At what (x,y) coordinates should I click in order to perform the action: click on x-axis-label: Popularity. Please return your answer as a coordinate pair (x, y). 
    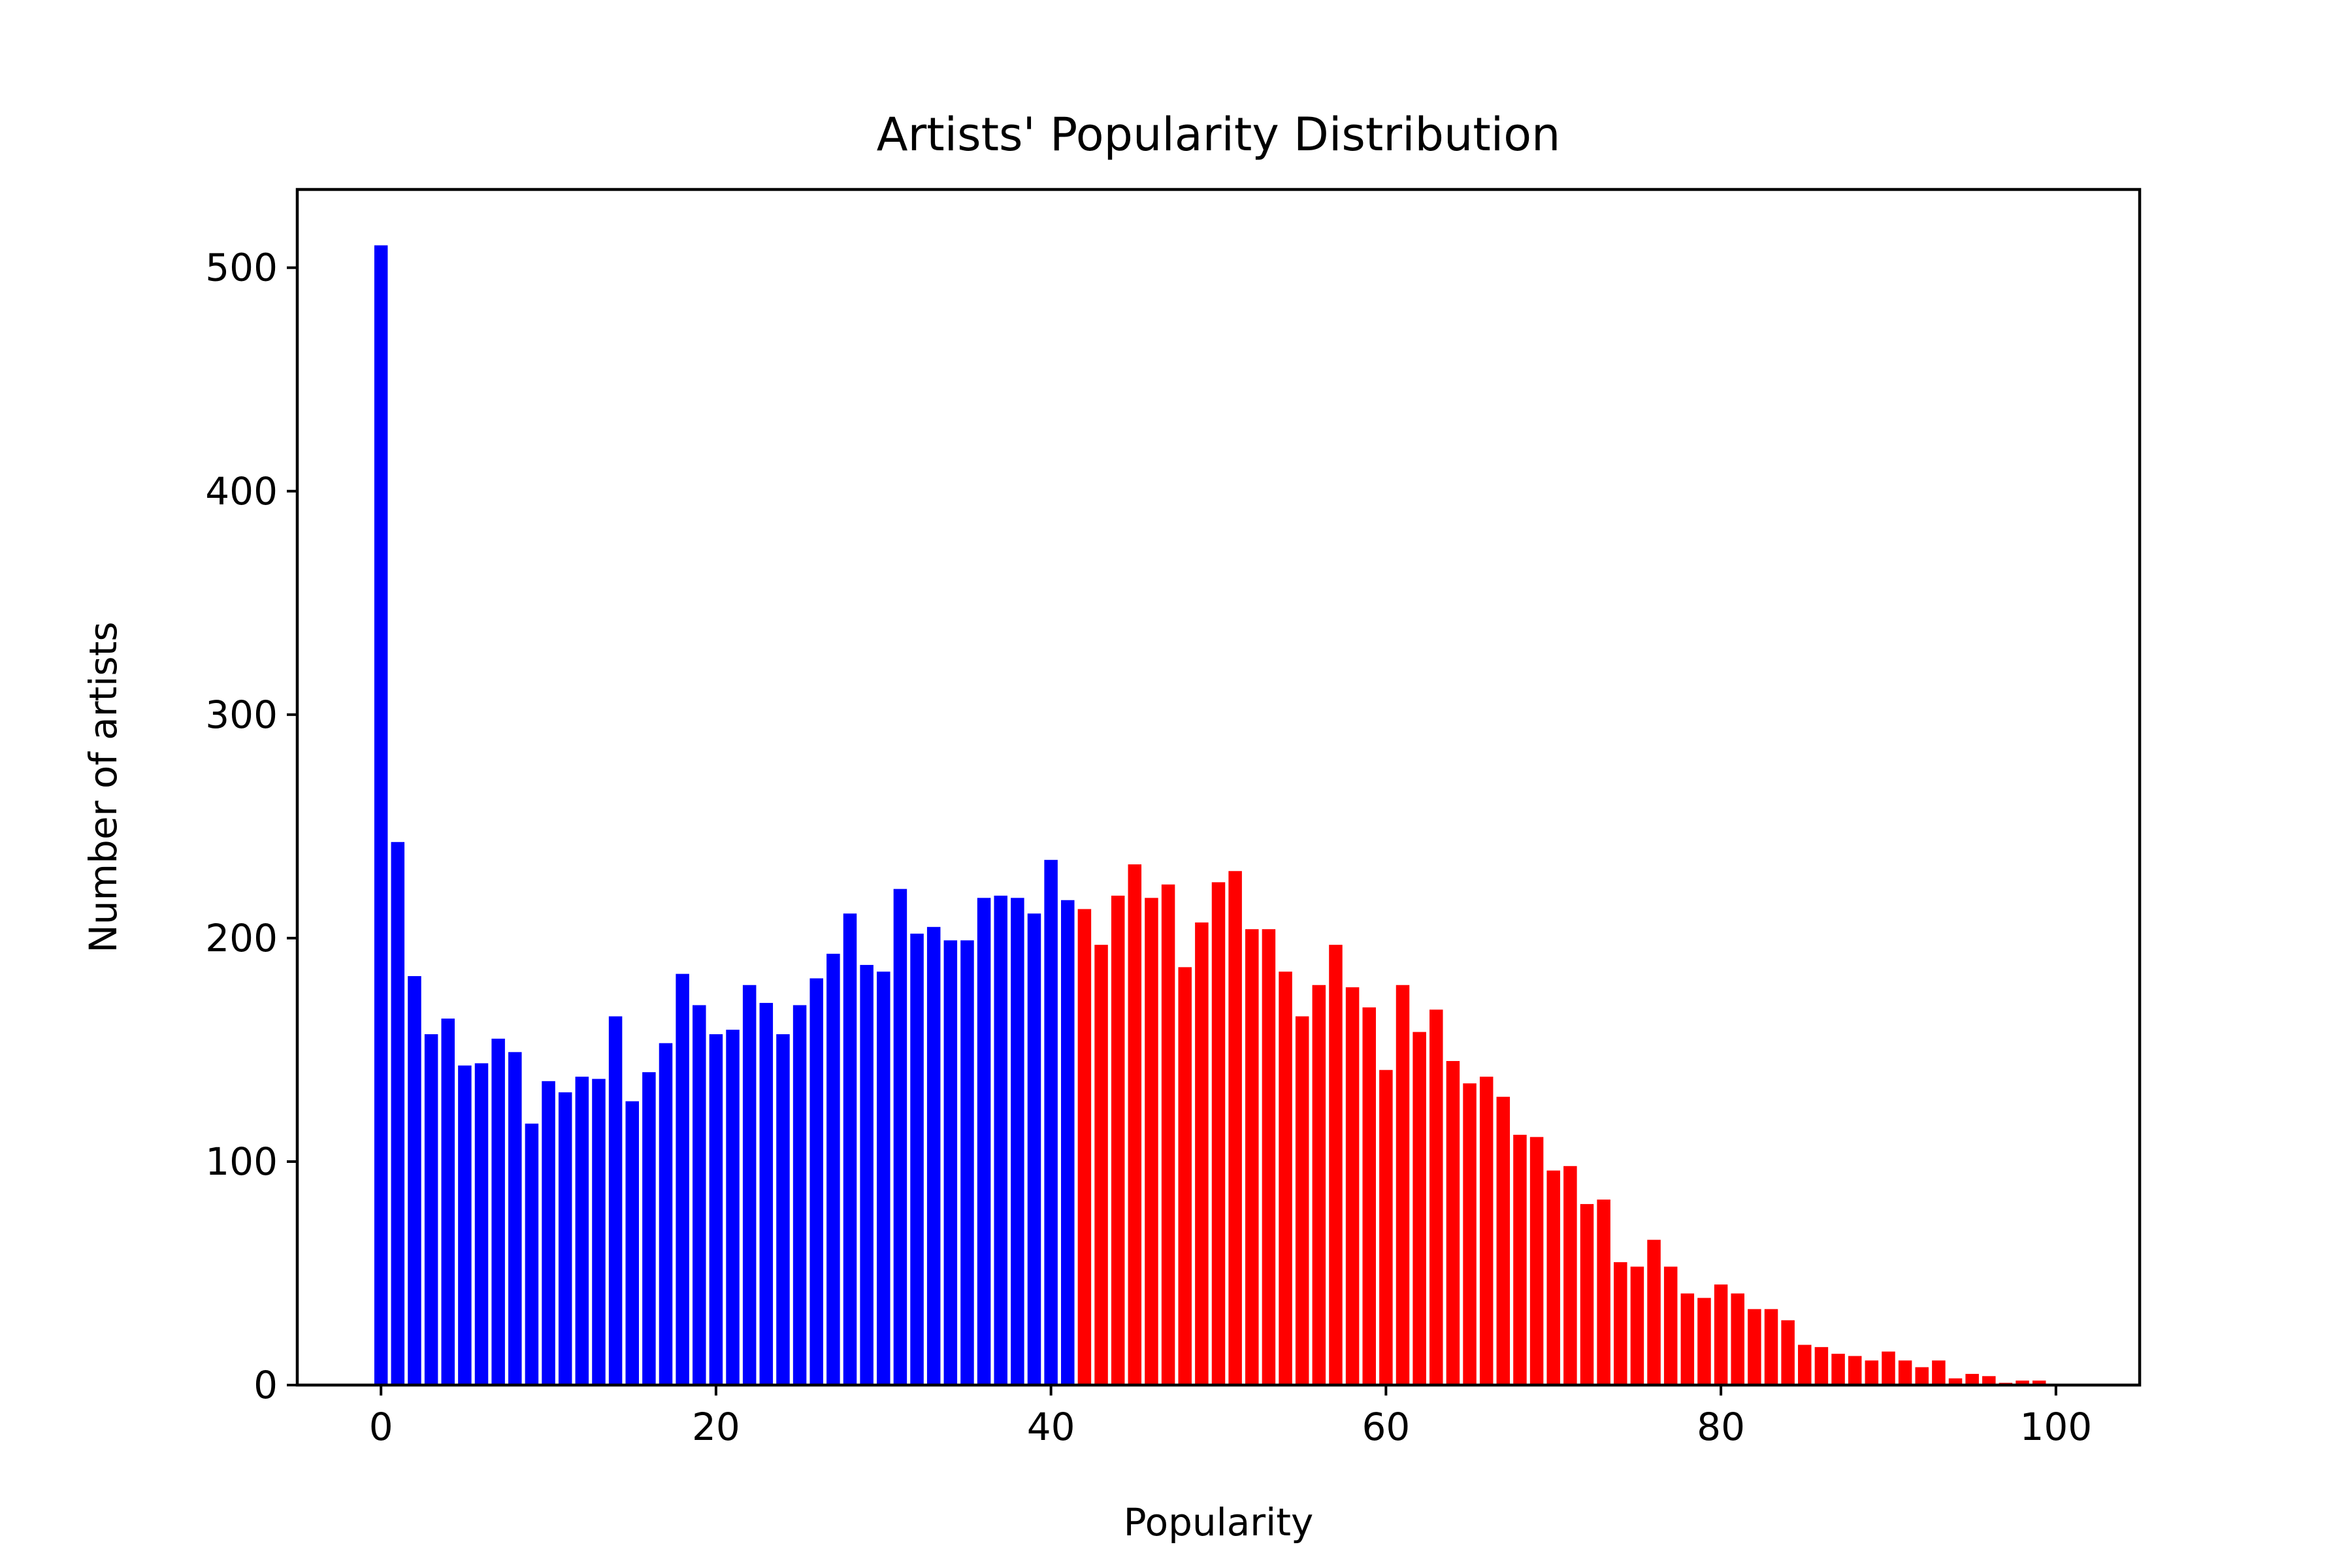
    Looking at the image, I should click on (1219, 1522).